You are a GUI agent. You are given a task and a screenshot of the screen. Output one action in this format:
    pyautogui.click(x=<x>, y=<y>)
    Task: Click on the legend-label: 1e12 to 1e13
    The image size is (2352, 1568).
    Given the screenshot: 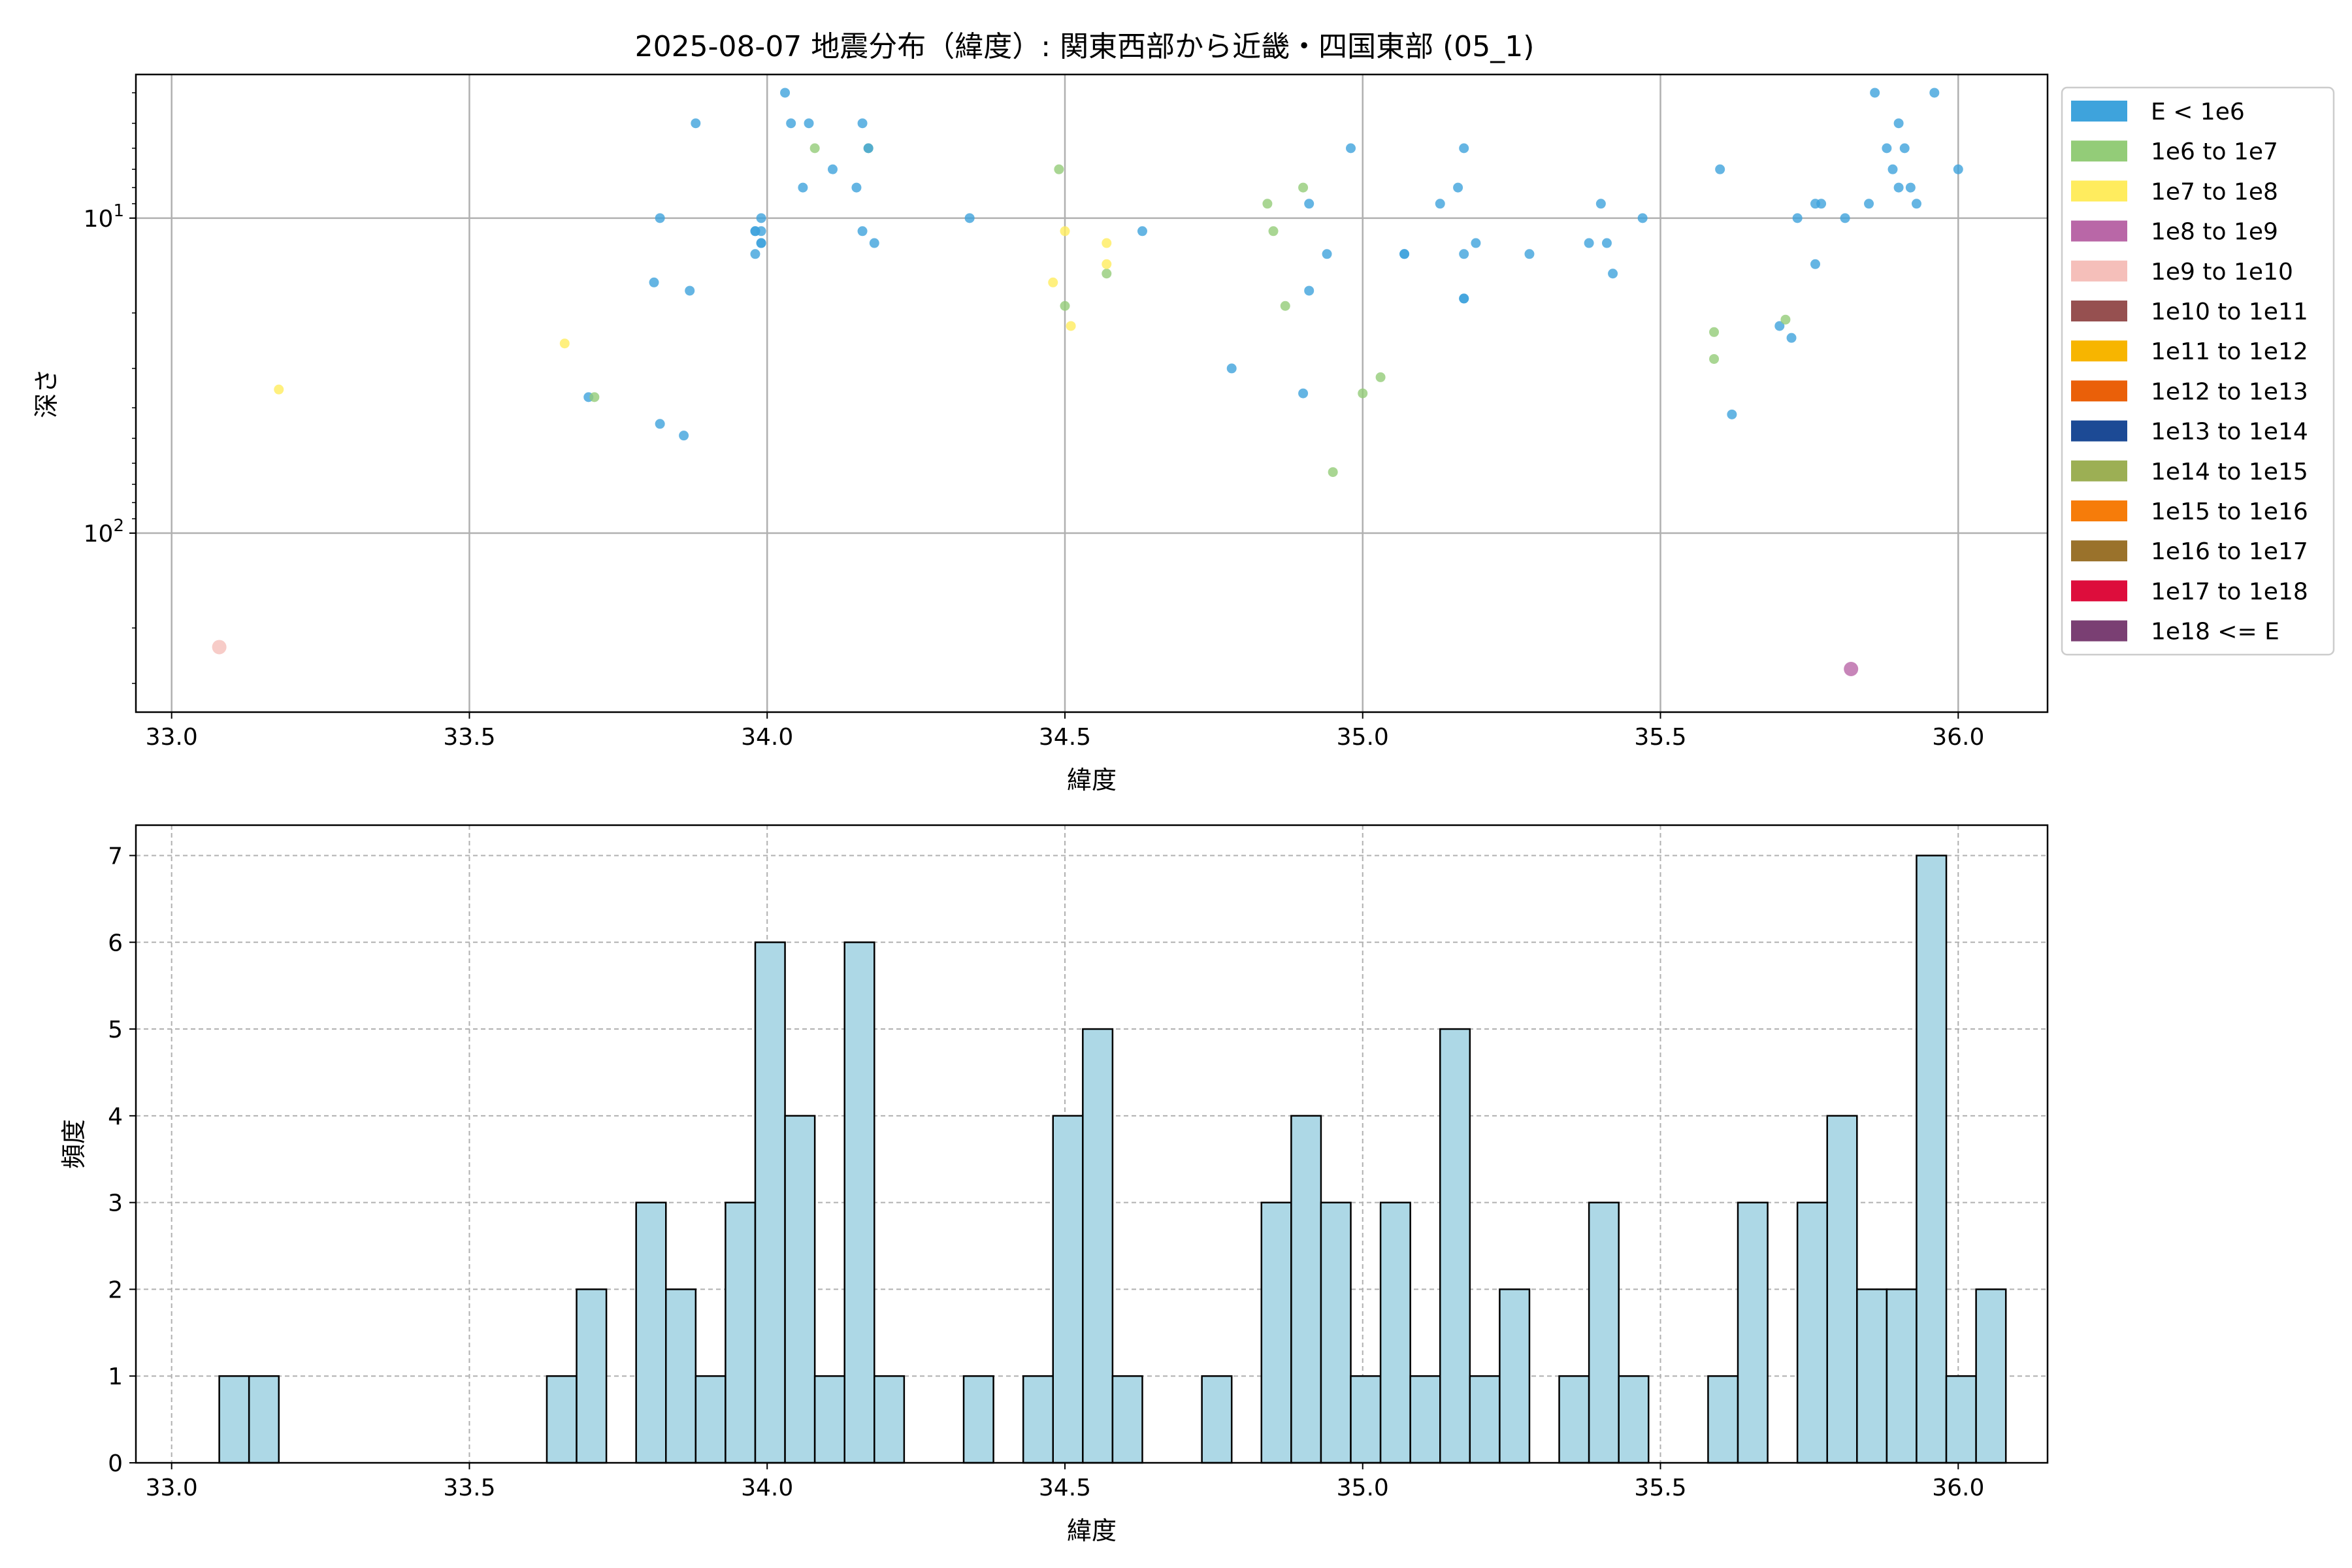 What is the action you would take?
    pyautogui.click(x=2229, y=391)
    